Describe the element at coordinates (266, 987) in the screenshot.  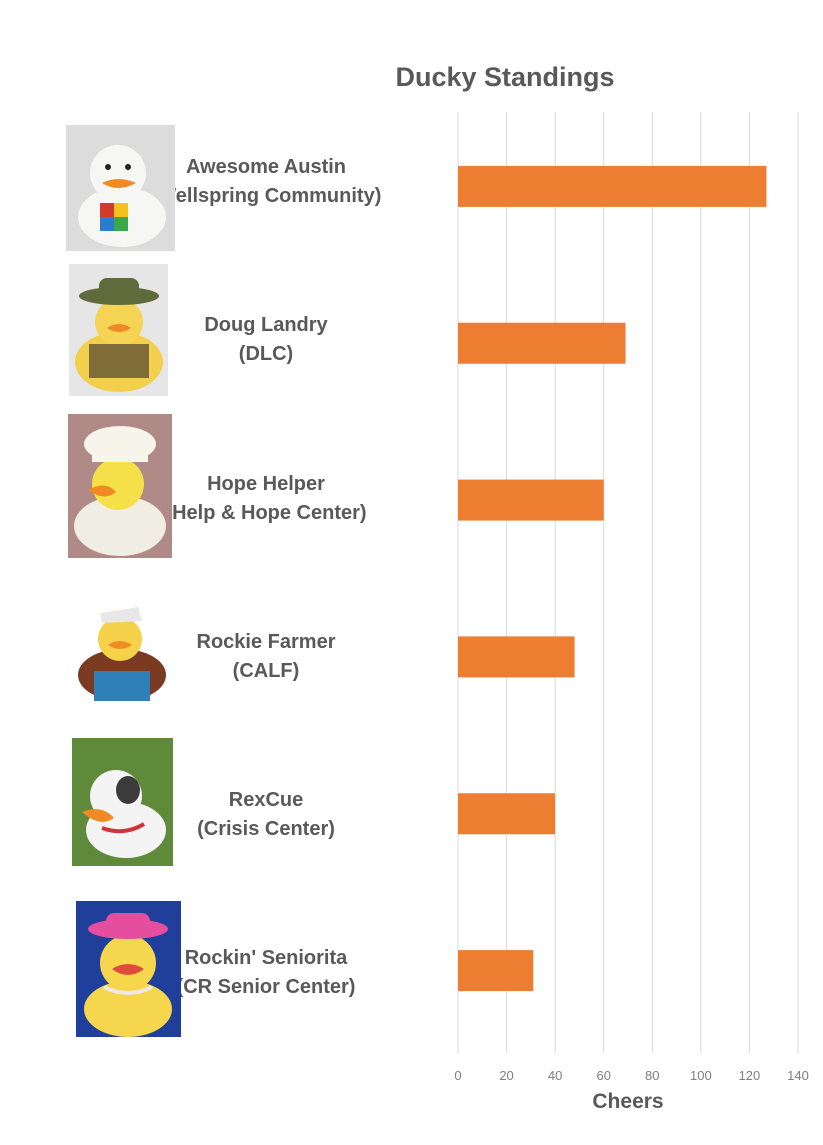
I see `duck-org: (CR Senior Center)` at that location.